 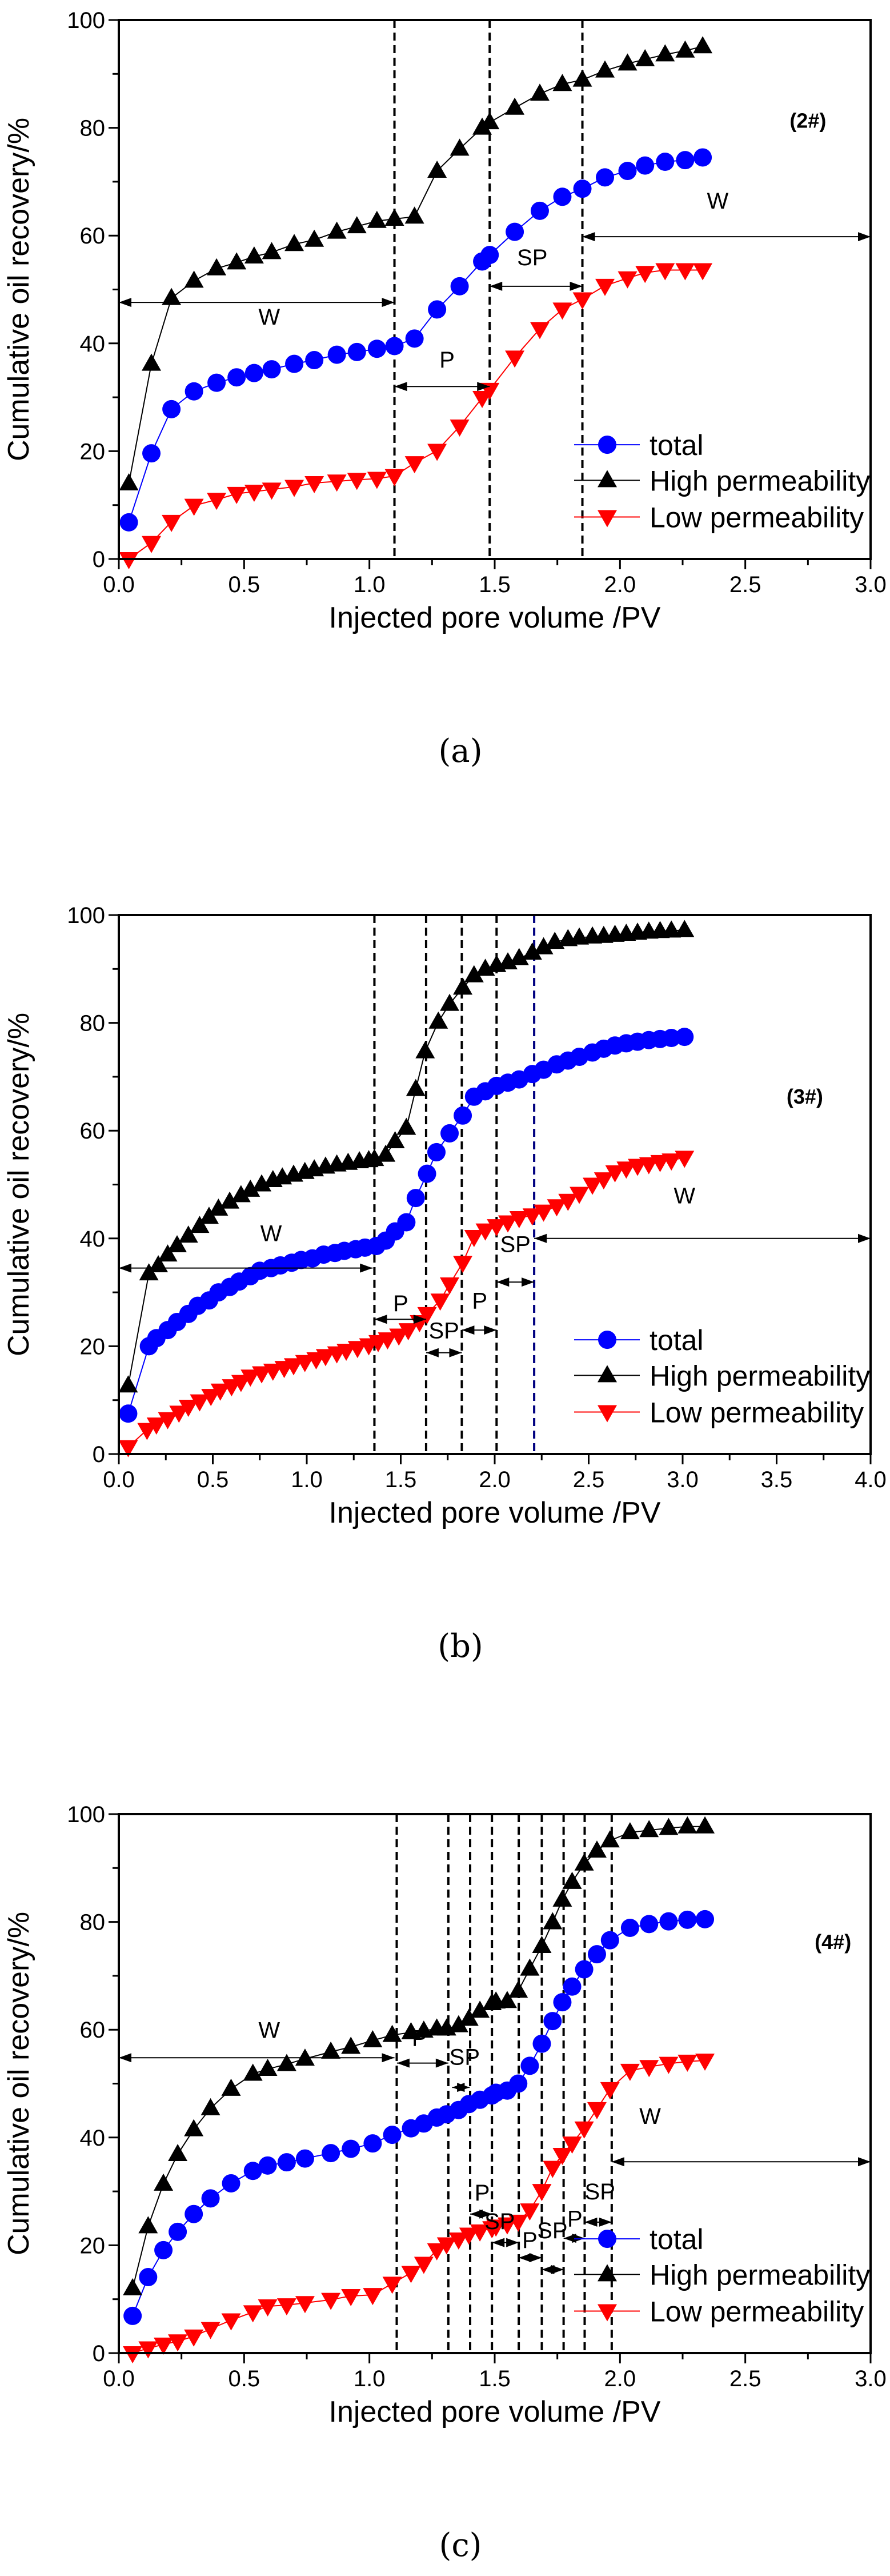 What do you see at coordinates (757, 1412) in the screenshot?
I see `legend-label: Low permeability` at bounding box center [757, 1412].